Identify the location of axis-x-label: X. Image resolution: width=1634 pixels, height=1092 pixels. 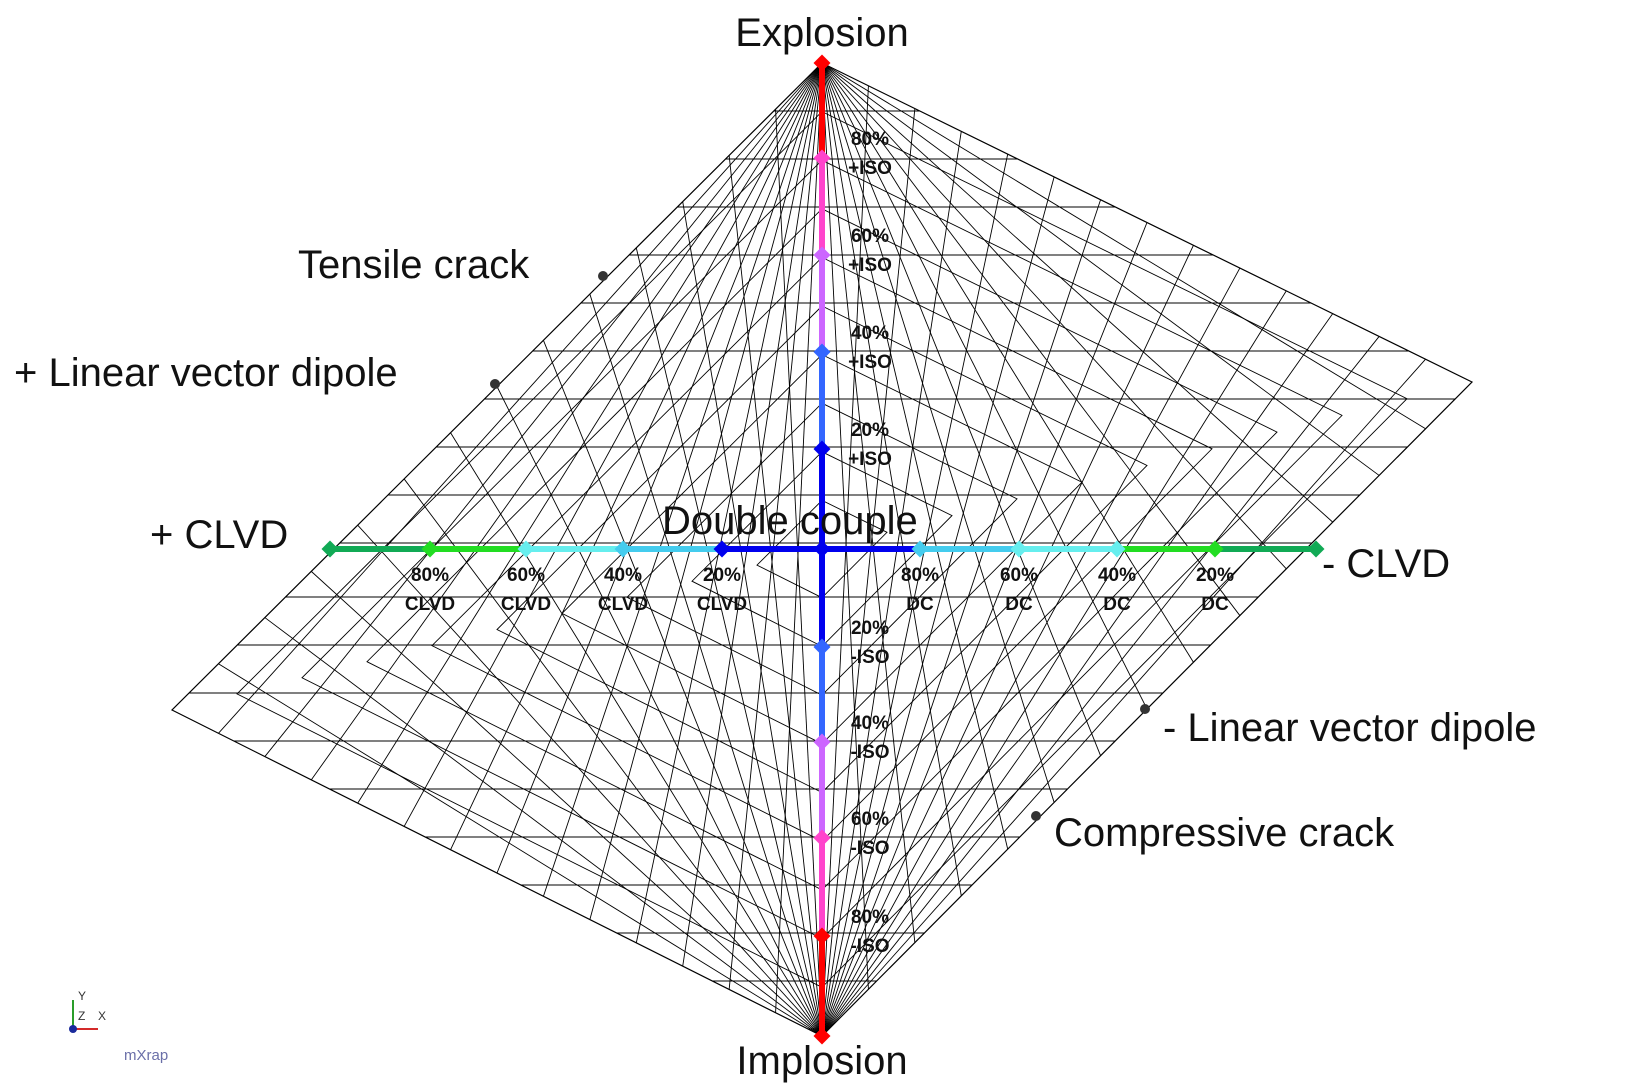
(102, 1016).